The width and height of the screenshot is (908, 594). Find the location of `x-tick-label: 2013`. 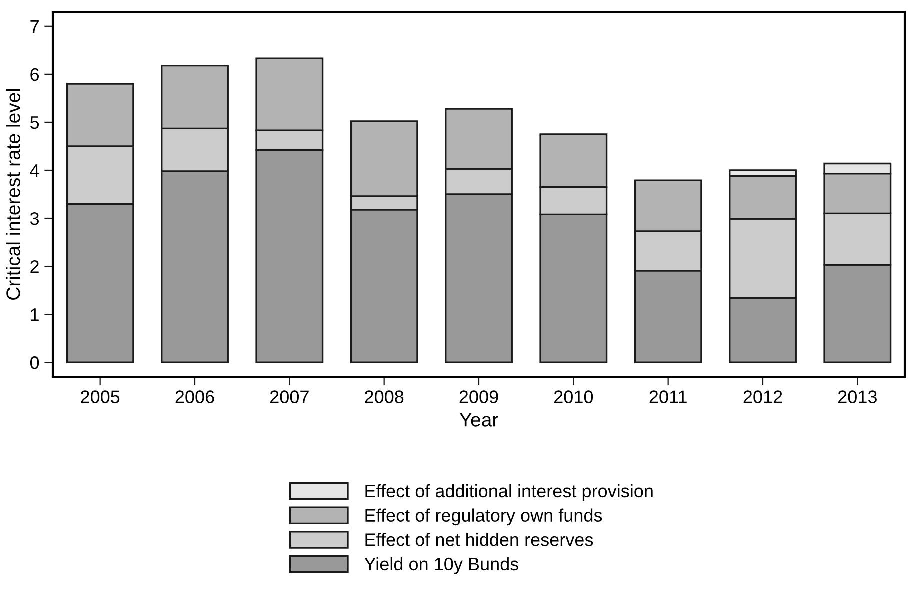

x-tick-label: 2013 is located at coordinates (857, 397).